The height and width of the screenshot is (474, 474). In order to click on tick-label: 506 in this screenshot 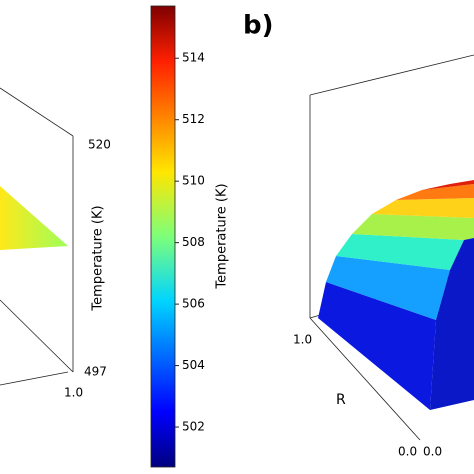, I will do `click(193, 304)`.